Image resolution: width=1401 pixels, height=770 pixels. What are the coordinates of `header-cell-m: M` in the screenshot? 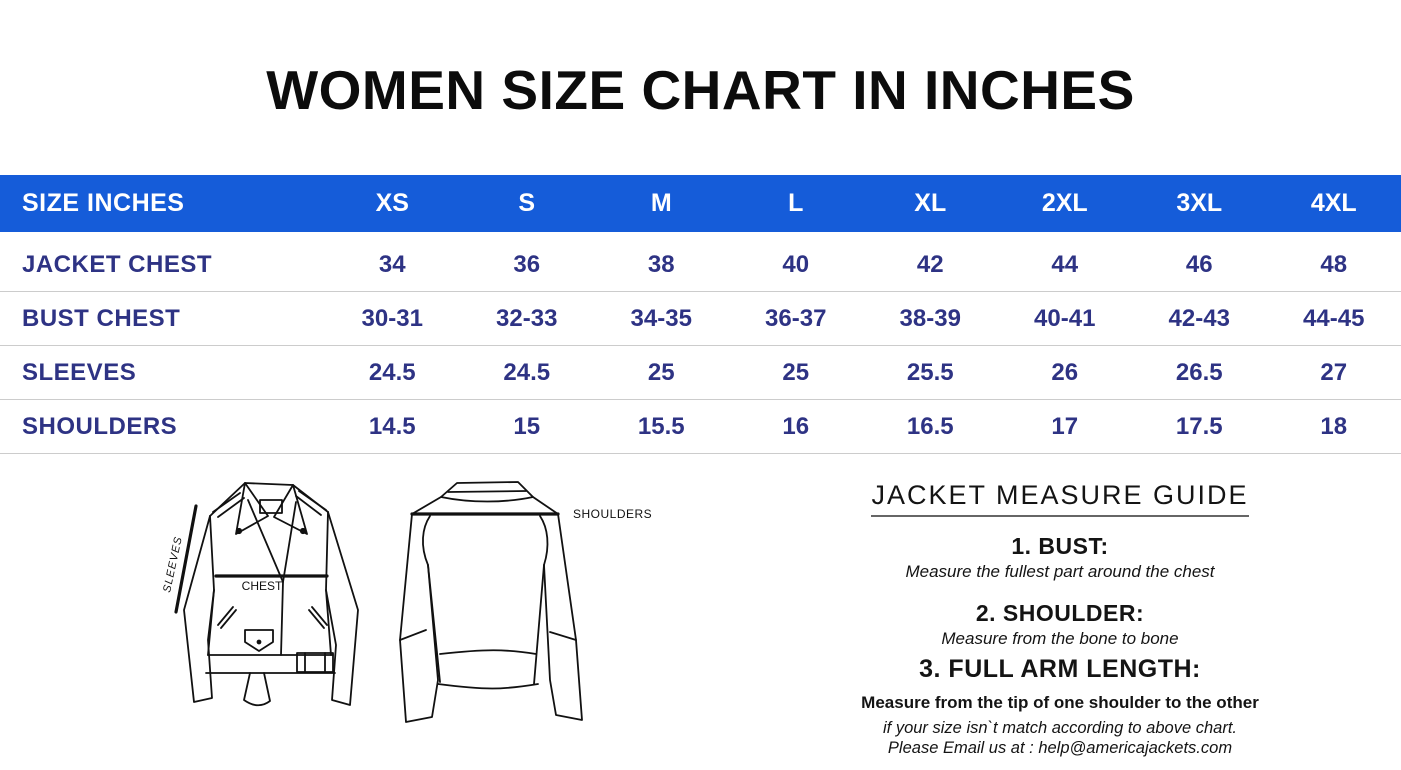 It's located at (661, 203).